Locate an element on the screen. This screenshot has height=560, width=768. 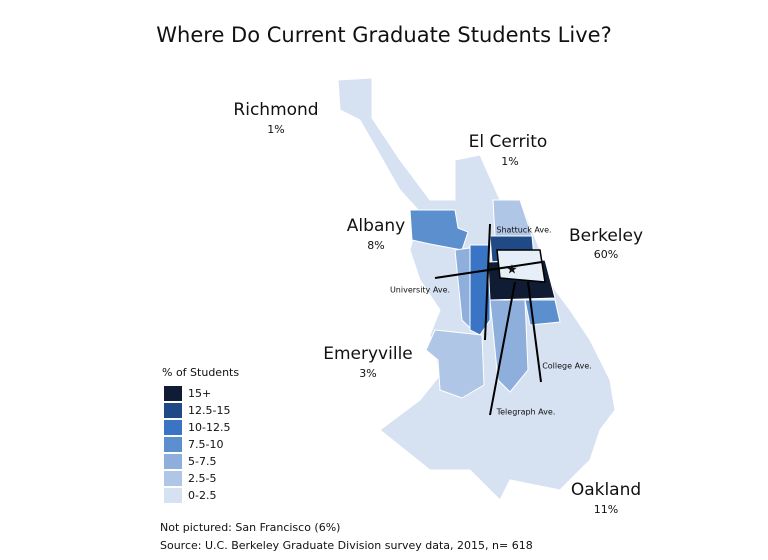
legend-label: 2.5-5 is located at coordinates (202, 478).